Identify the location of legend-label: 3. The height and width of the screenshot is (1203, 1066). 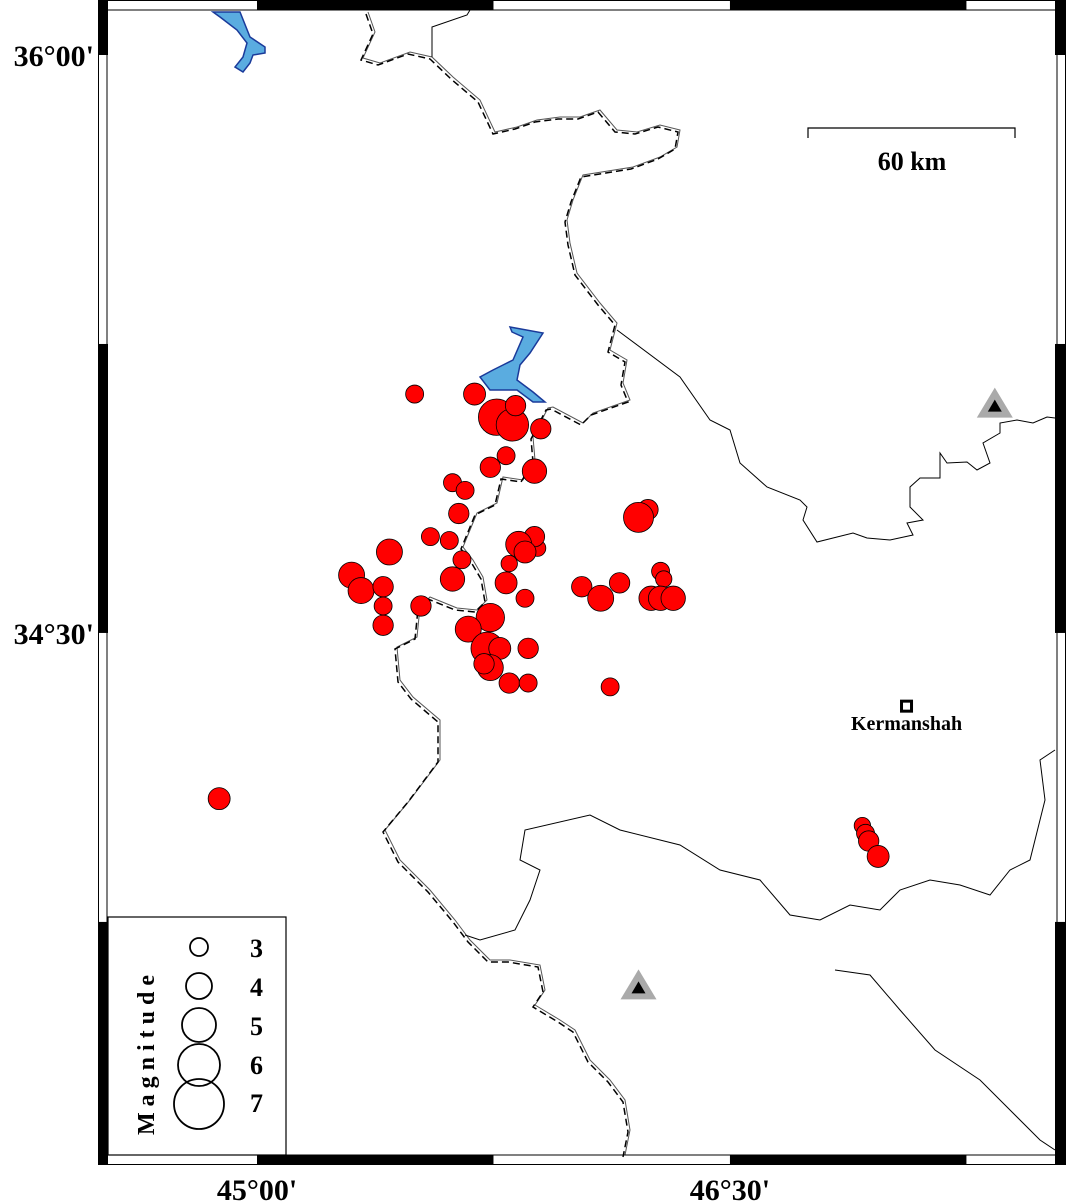
(256, 948).